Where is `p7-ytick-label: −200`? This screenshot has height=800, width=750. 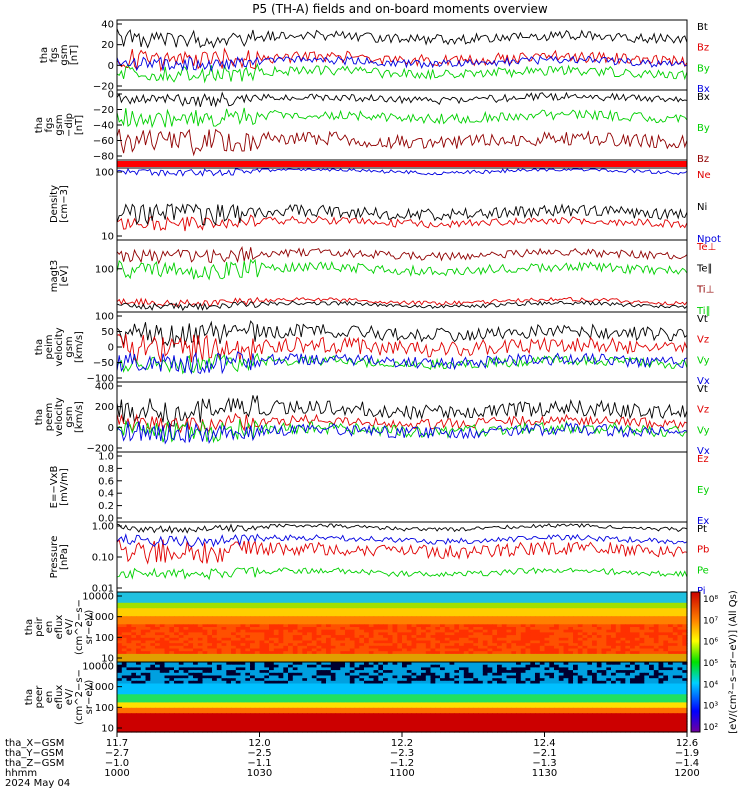
p7-ytick-label: −200 is located at coordinates (100, 449).